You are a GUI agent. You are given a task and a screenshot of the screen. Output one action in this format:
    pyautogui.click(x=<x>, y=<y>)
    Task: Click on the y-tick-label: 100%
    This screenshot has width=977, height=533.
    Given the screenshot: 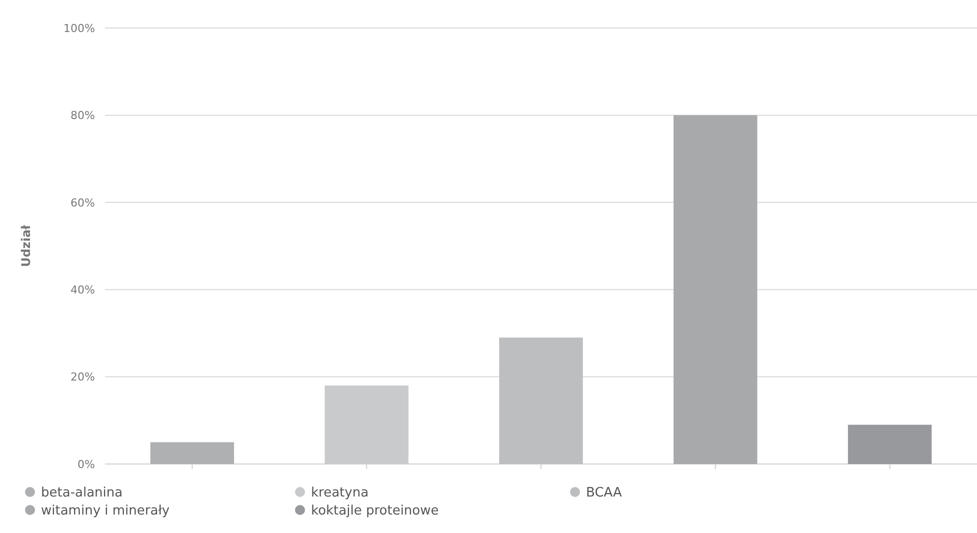 What is the action you would take?
    pyautogui.click(x=79, y=28)
    